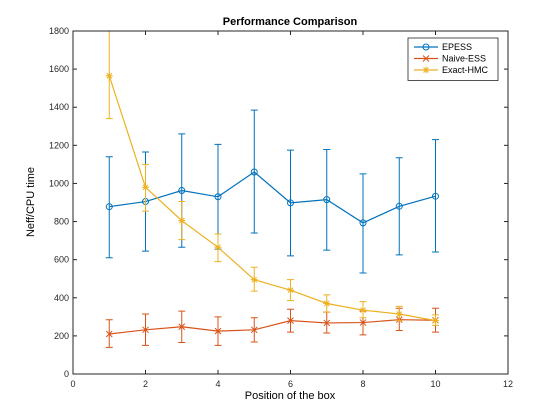  I want to click on x-tick-label: 0, so click(72, 384).